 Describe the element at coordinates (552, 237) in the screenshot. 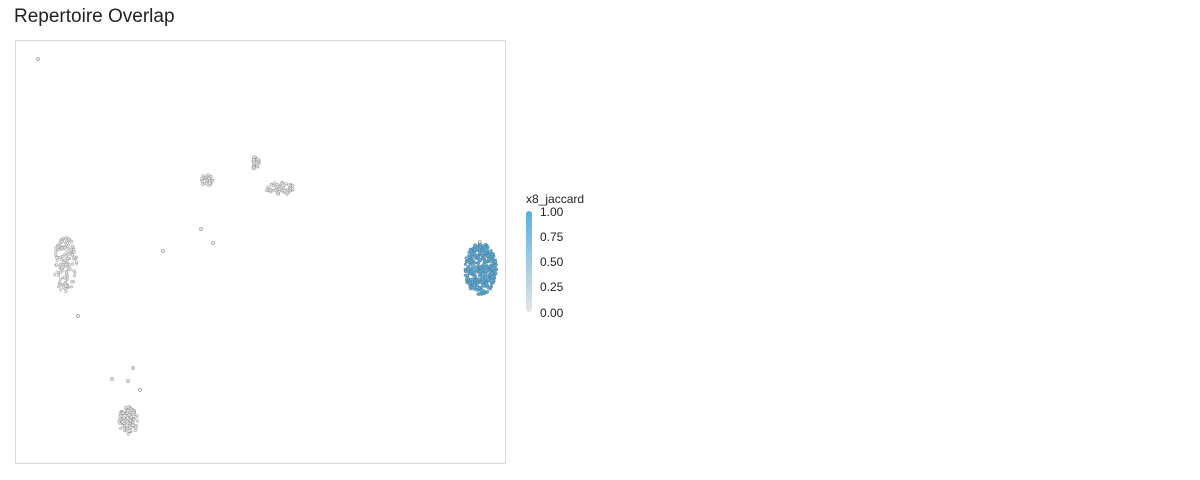

I see `legend-tick-label: 0.75` at that location.